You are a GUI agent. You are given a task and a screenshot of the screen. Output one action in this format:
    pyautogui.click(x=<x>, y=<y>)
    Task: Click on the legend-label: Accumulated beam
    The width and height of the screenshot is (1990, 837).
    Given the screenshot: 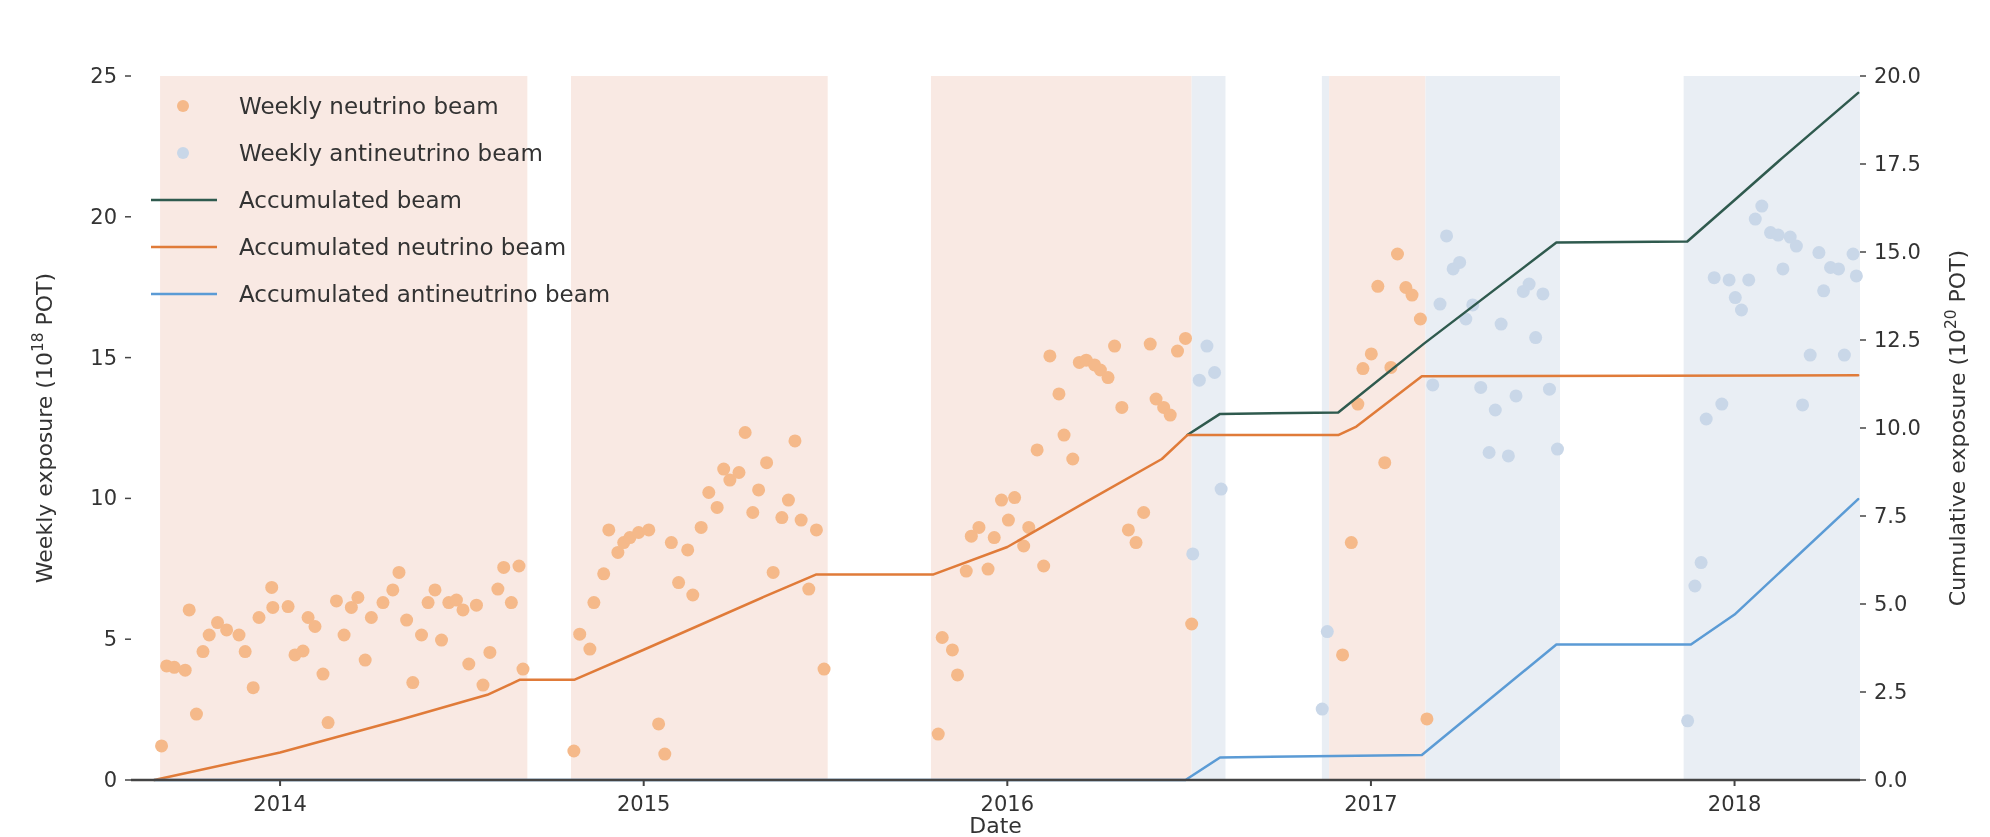 What is the action you would take?
    pyautogui.click(x=350, y=200)
    